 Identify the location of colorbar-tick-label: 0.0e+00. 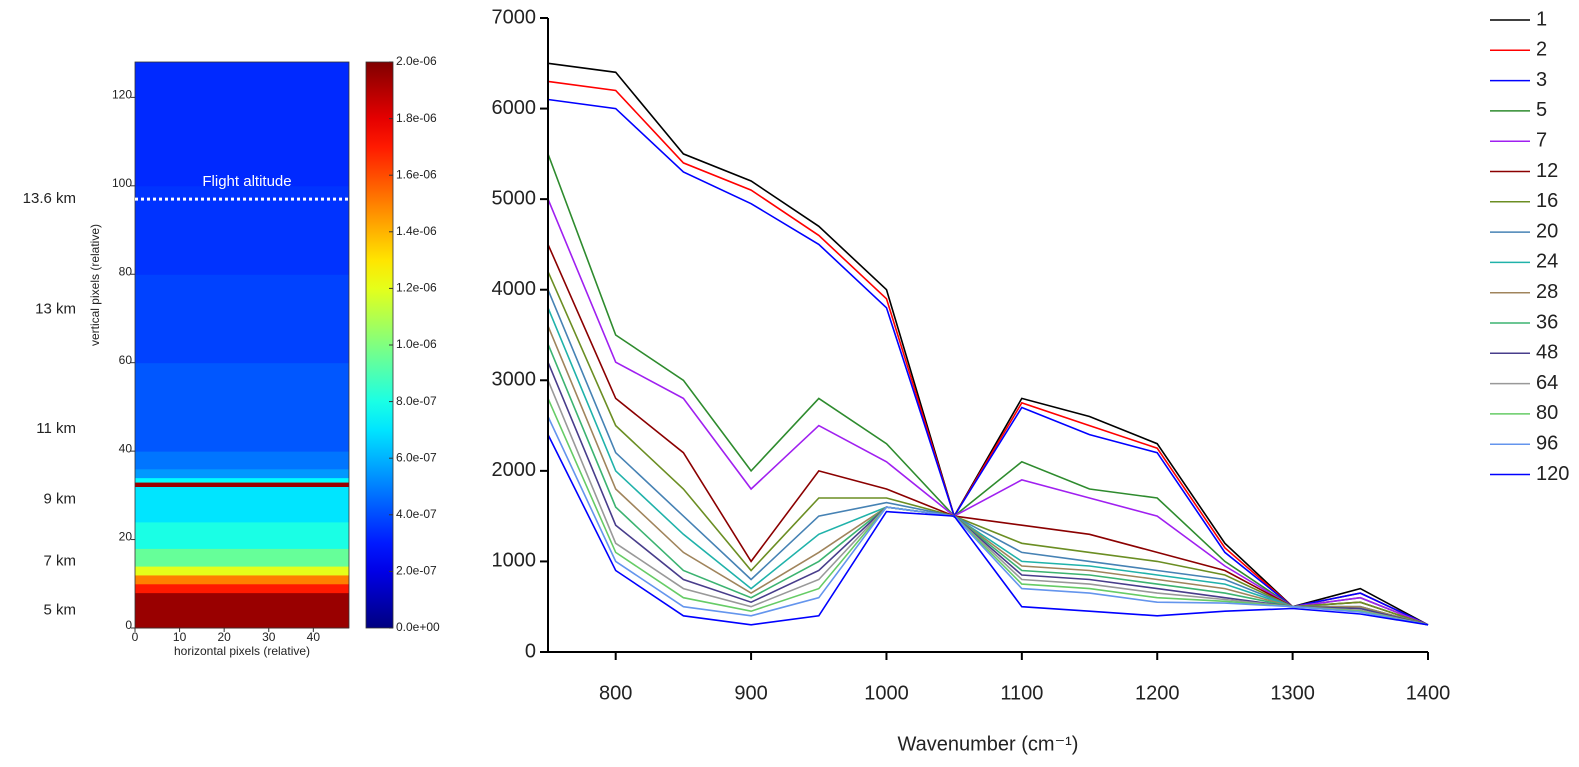
(418, 627).